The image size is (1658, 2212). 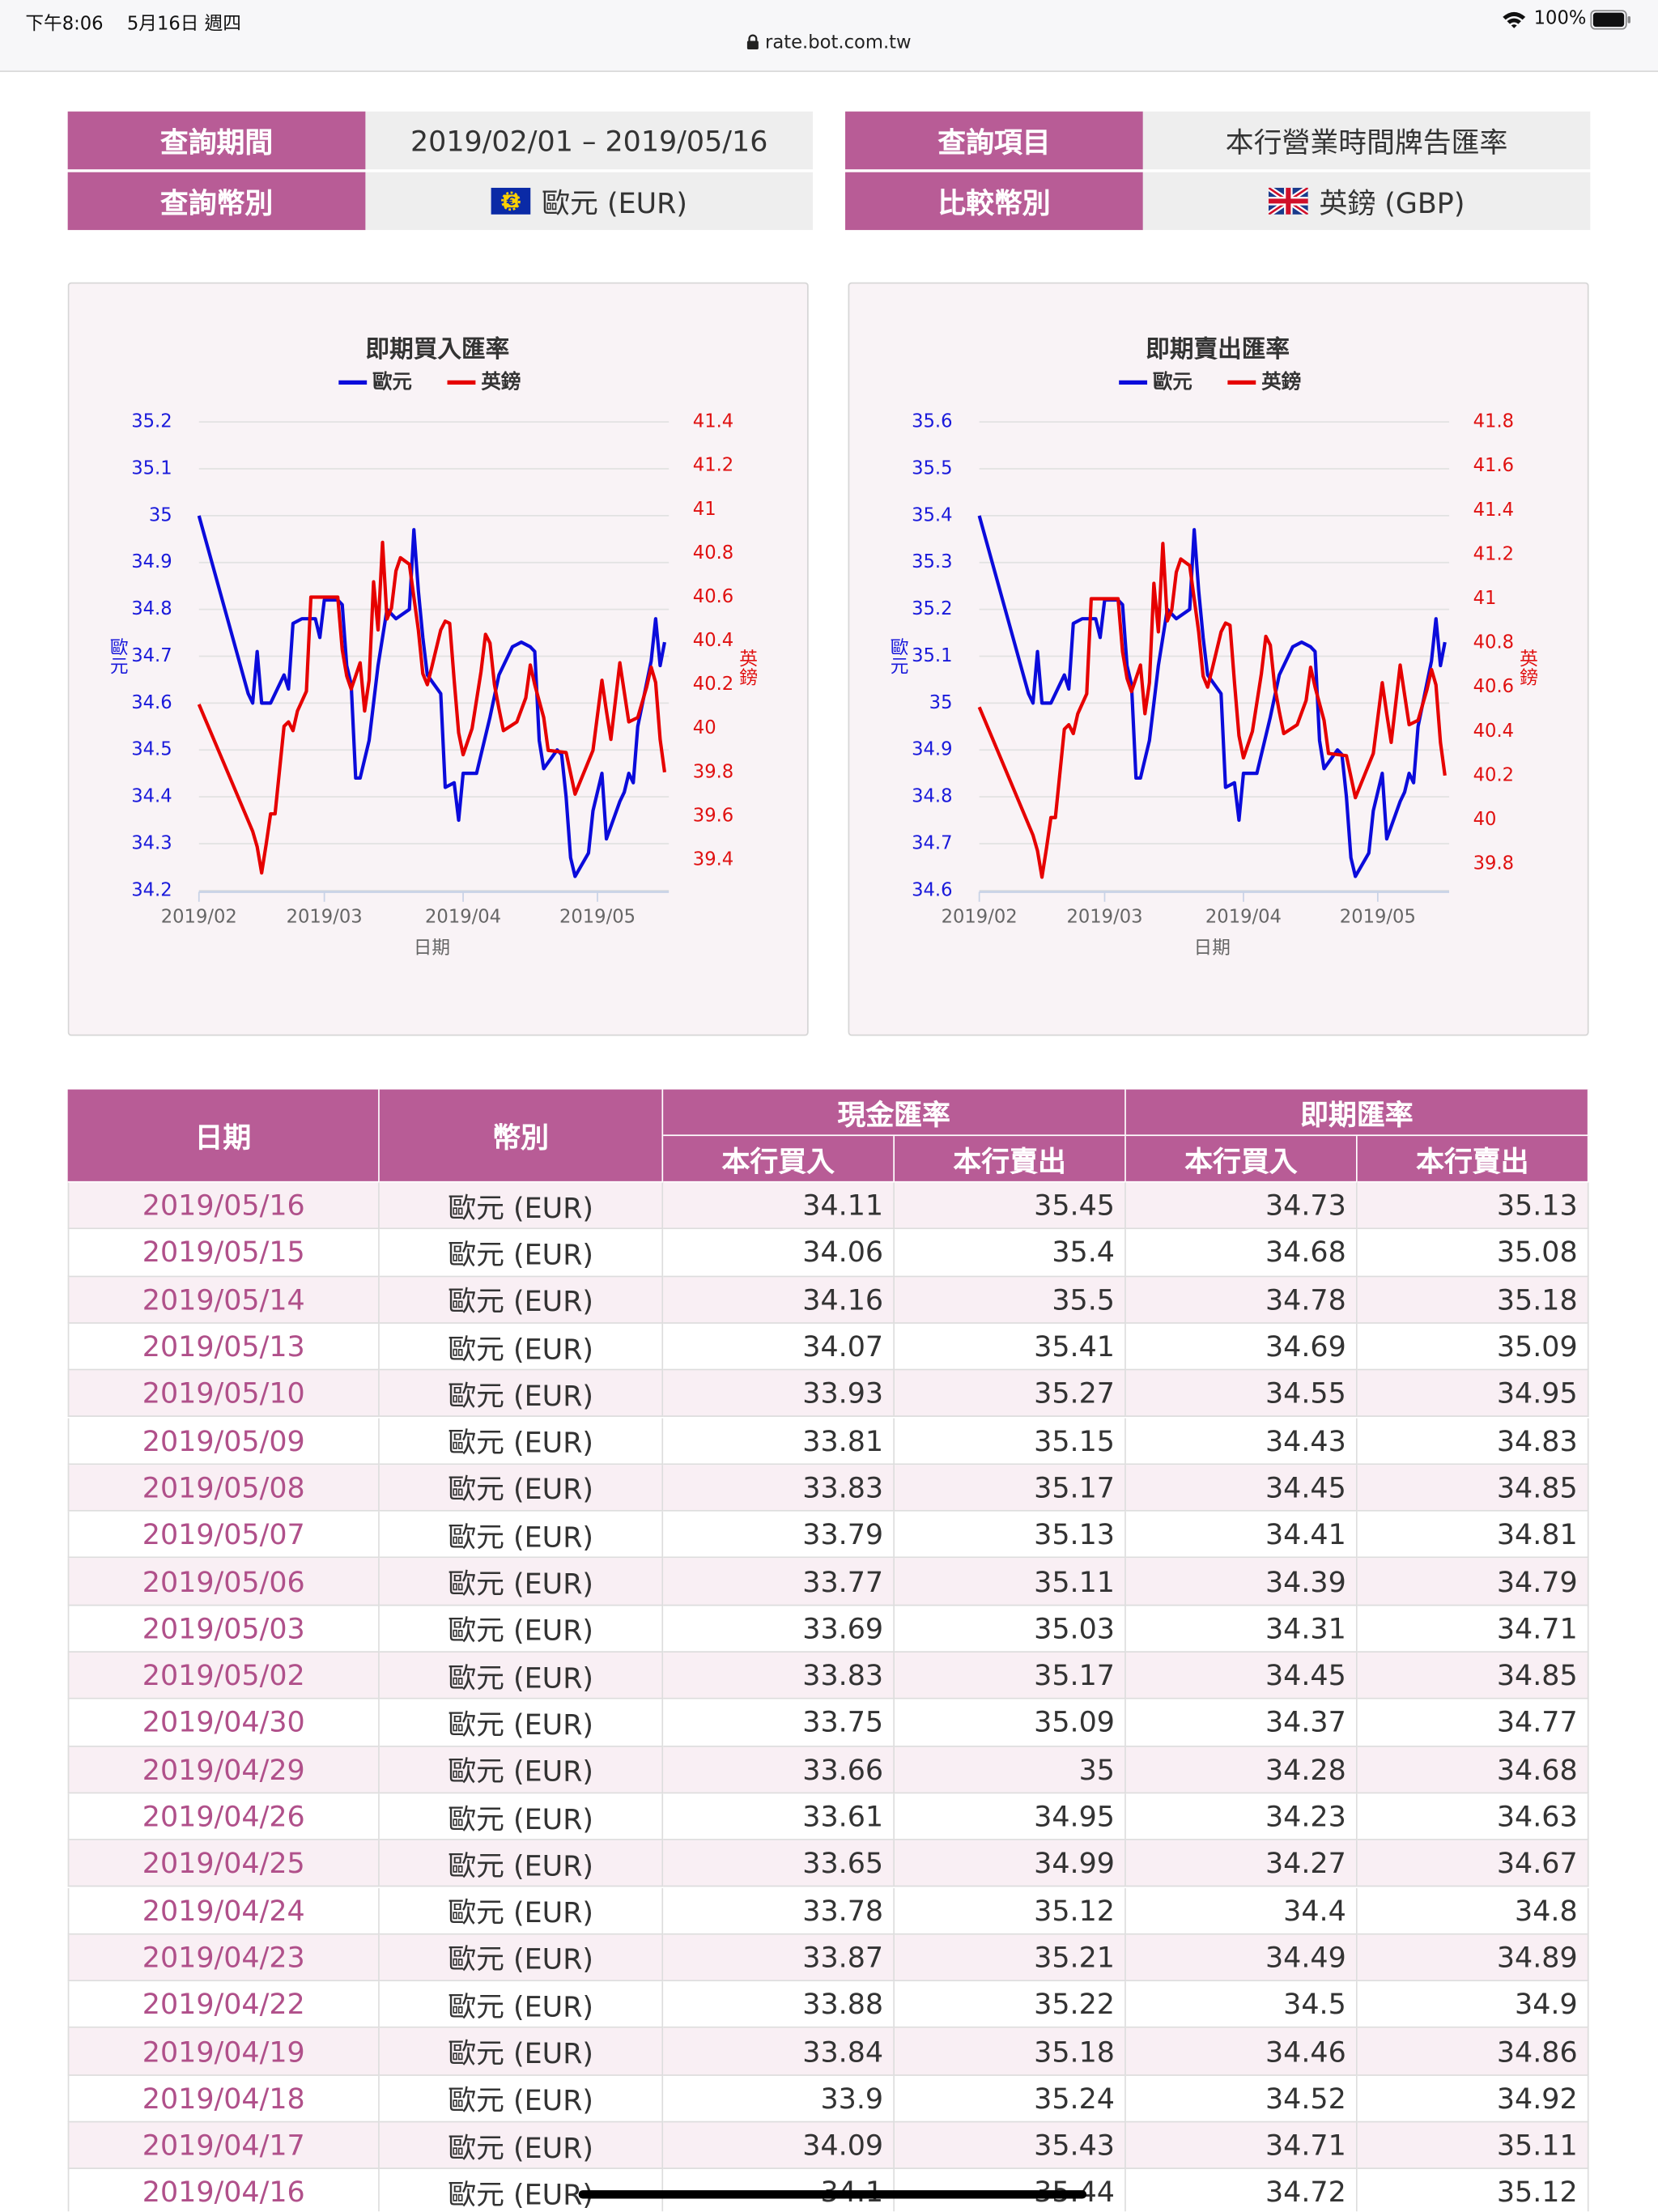 I want to click on rate-cell: 35.03, so click(x=1010, y=1629).